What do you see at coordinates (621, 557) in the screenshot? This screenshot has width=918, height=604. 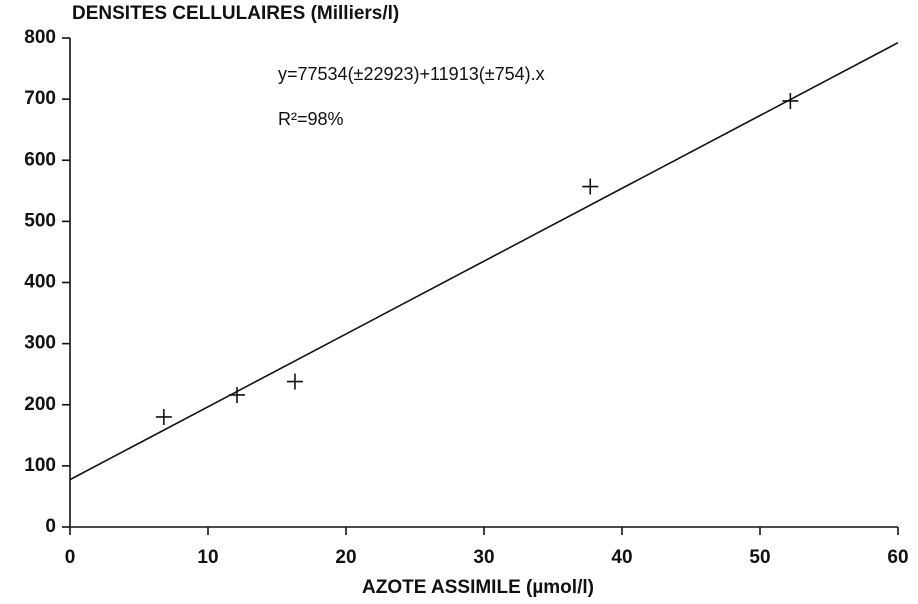 I see `x-tick-label: 40` at bounding box center [621, 557].